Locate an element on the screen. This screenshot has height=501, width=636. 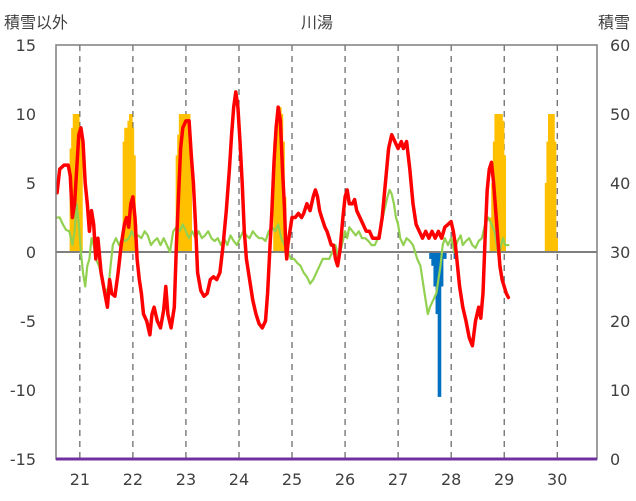
right-tick-label: 20 is located at coordinates (620, 321).